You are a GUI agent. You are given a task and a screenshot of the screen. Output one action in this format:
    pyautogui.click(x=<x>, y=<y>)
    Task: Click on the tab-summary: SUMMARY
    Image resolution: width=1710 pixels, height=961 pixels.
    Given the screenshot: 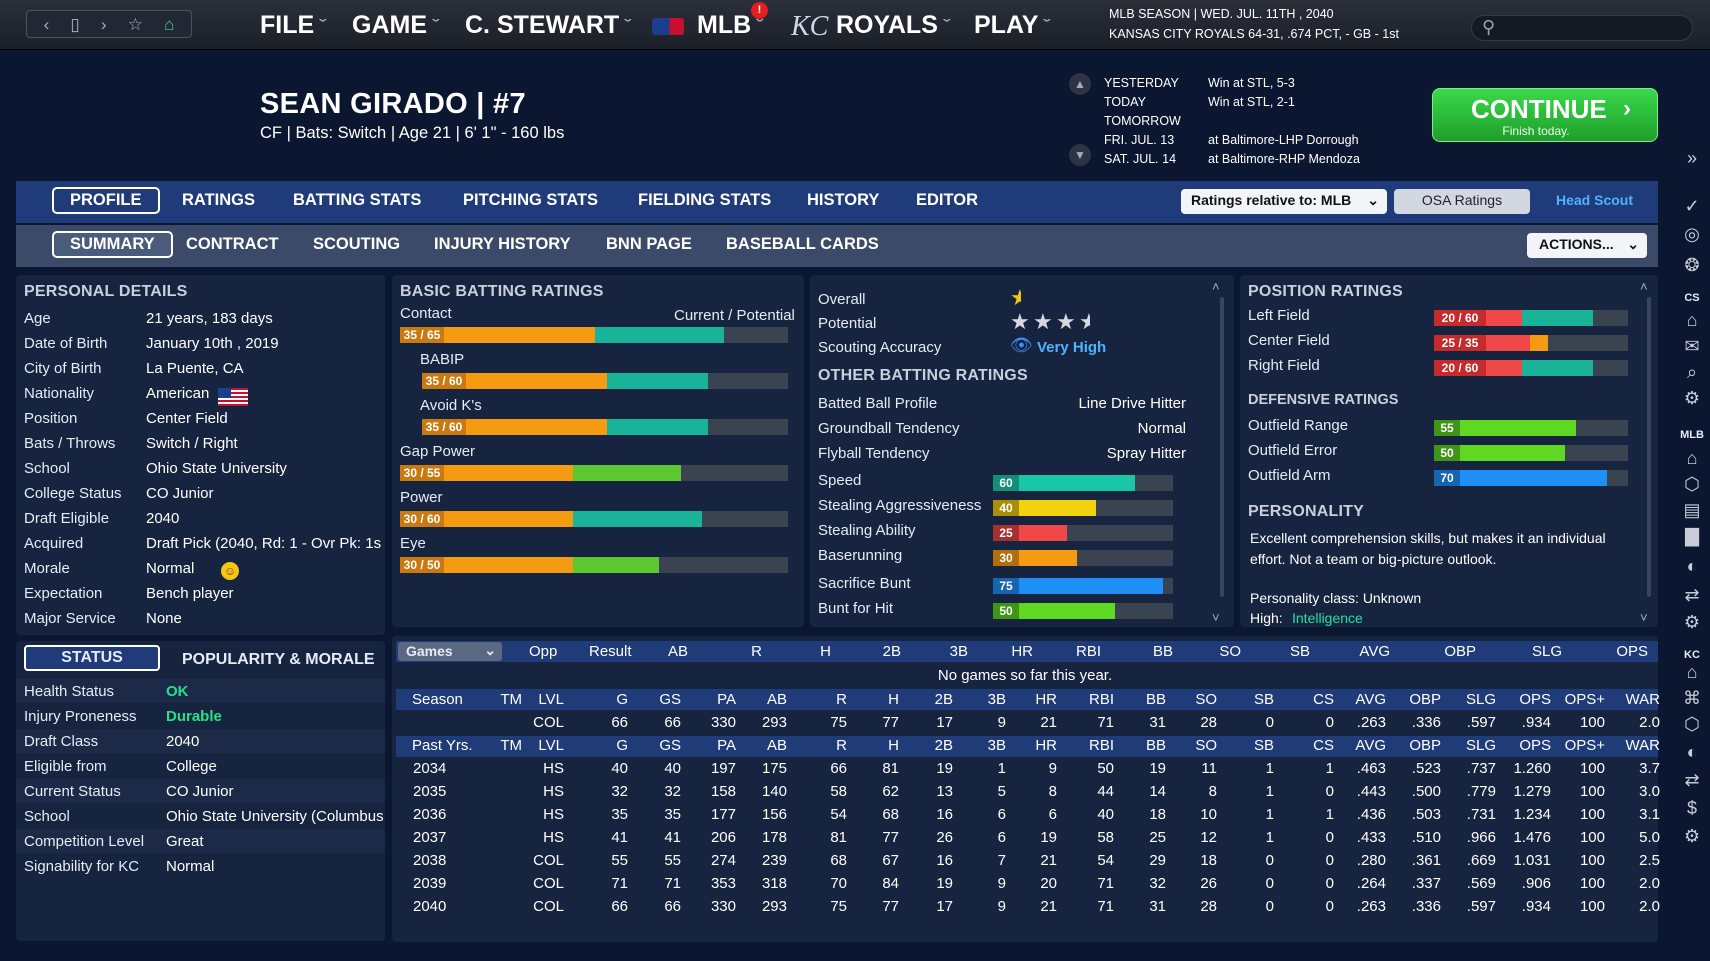 What is the action you would take?
    pyautogui.click(x=112, y=244)
    